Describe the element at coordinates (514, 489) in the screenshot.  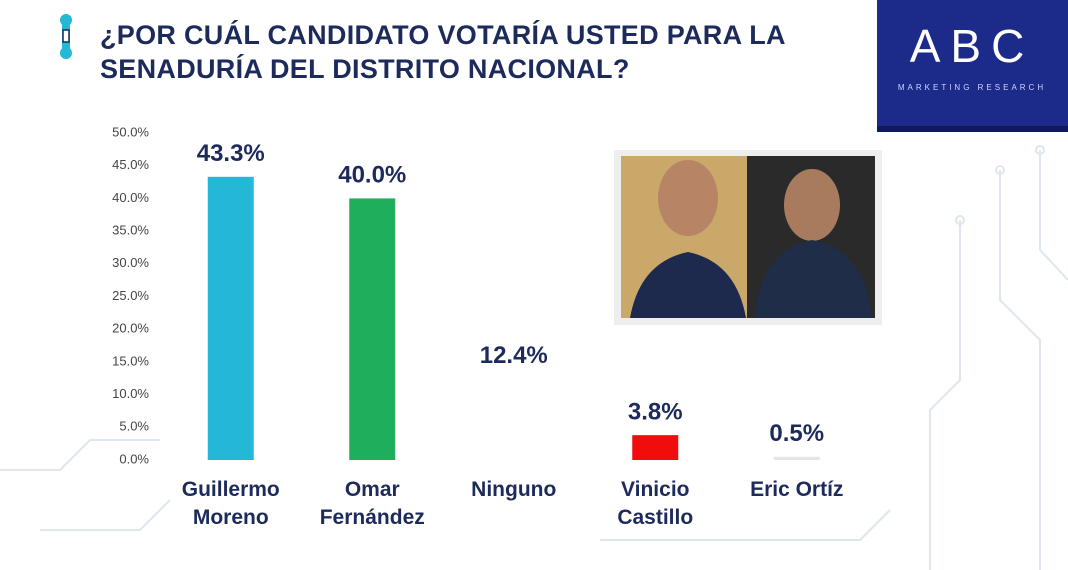
I see `x-tick-label: Ninguno` at that location.